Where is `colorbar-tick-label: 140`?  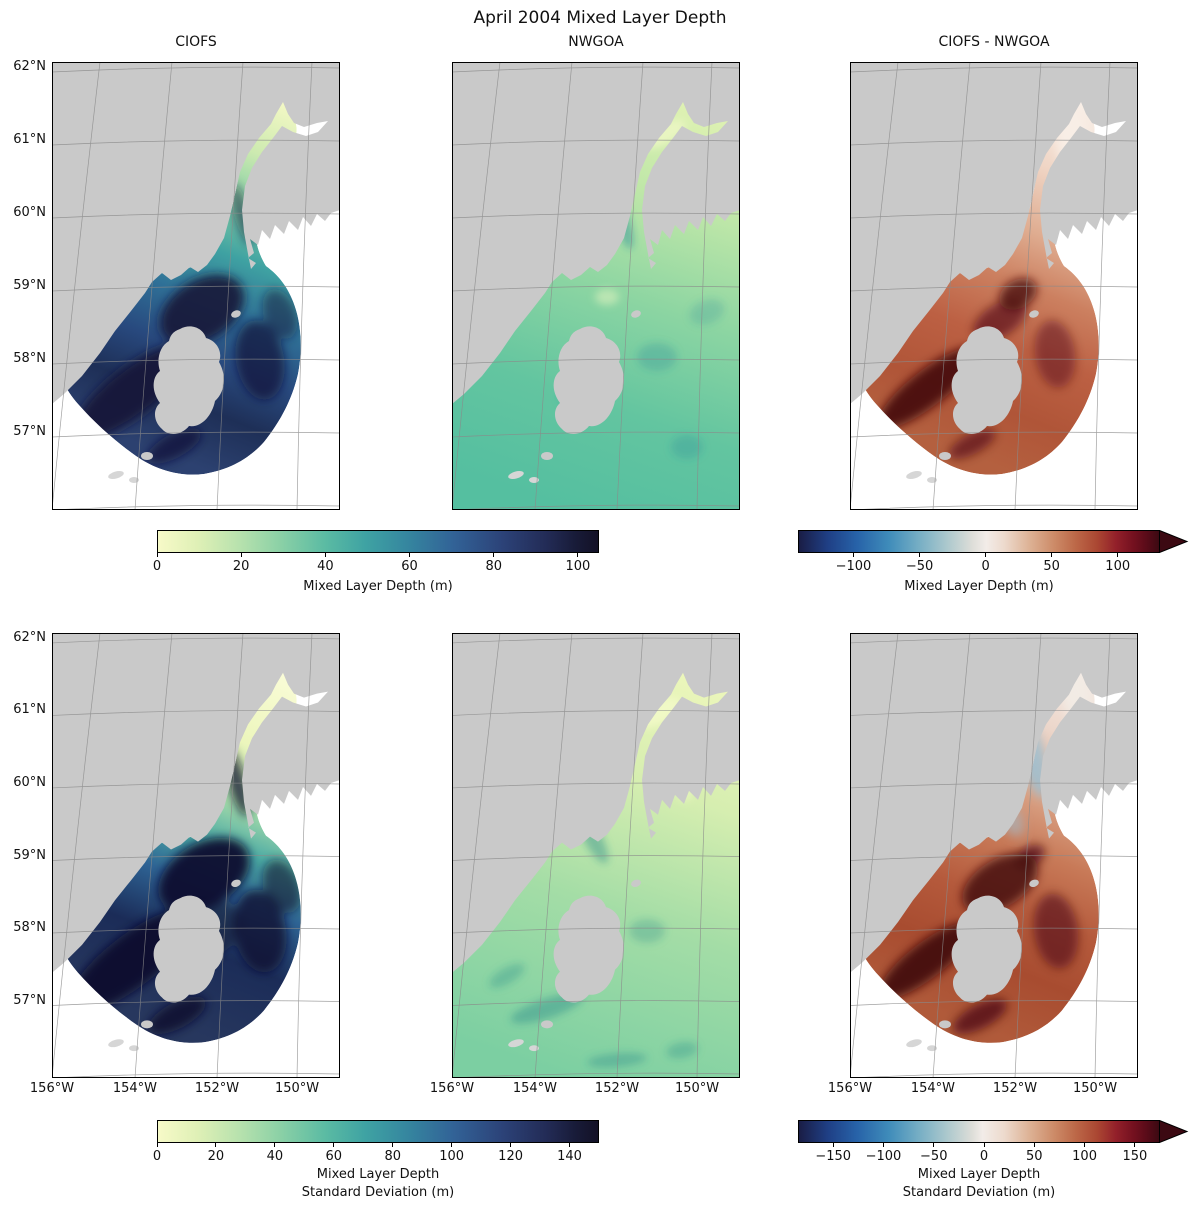
colorbar-tick-label: 140 is located at coordinates (569, 1156).